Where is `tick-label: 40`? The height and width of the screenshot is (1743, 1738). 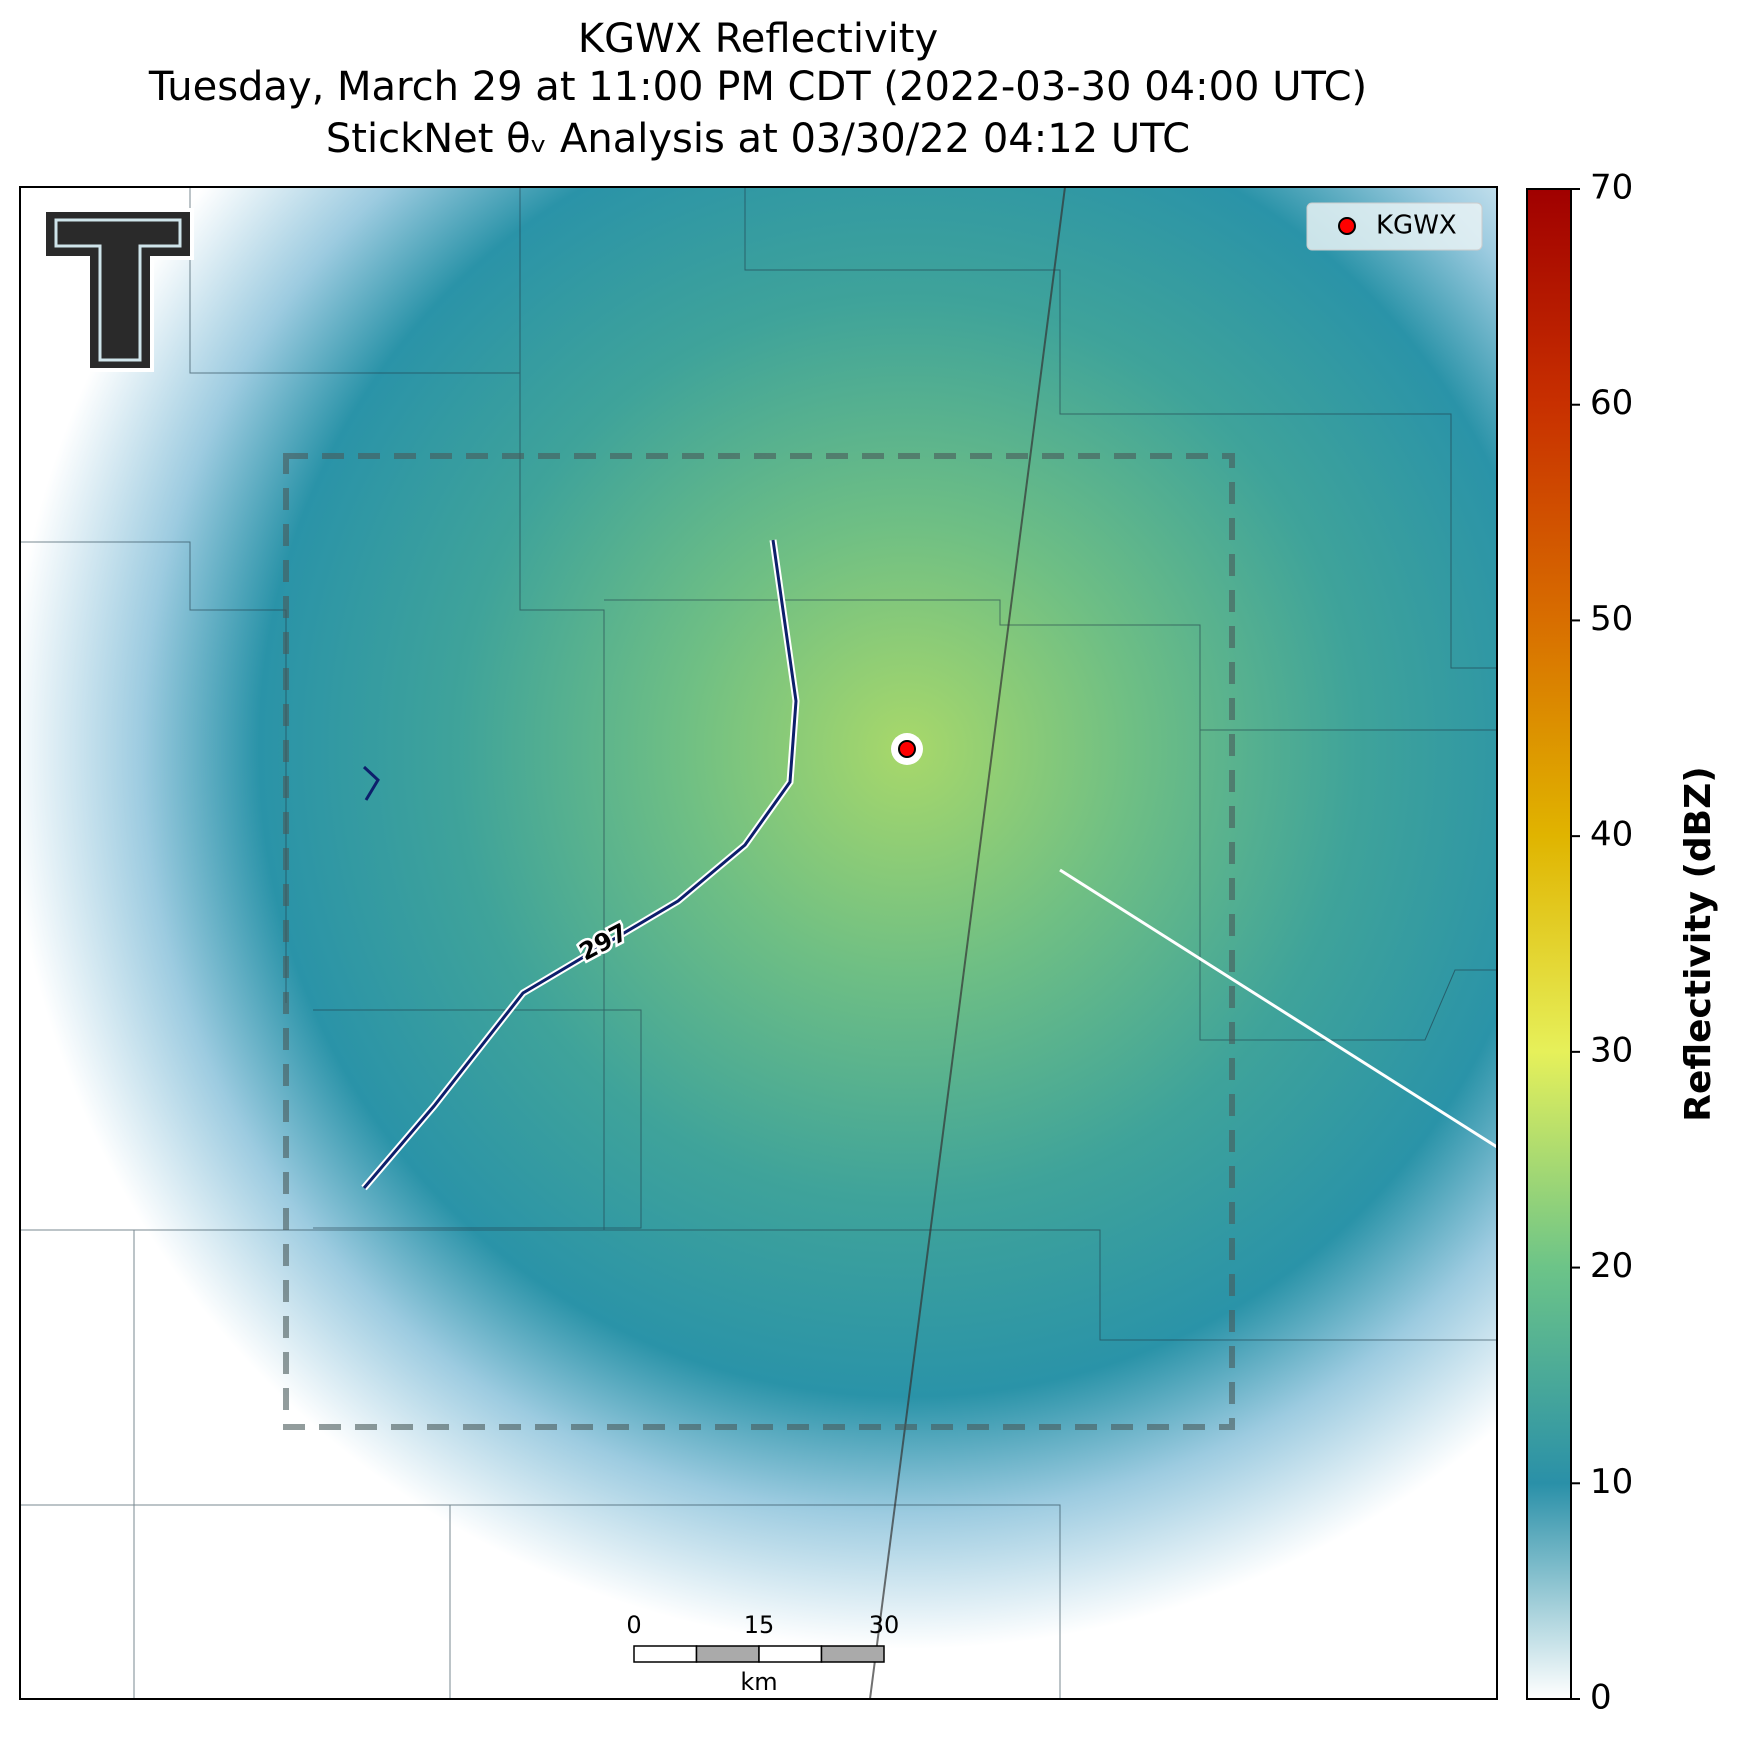 tick-label: 40 is located at coordinates (1611, 835).